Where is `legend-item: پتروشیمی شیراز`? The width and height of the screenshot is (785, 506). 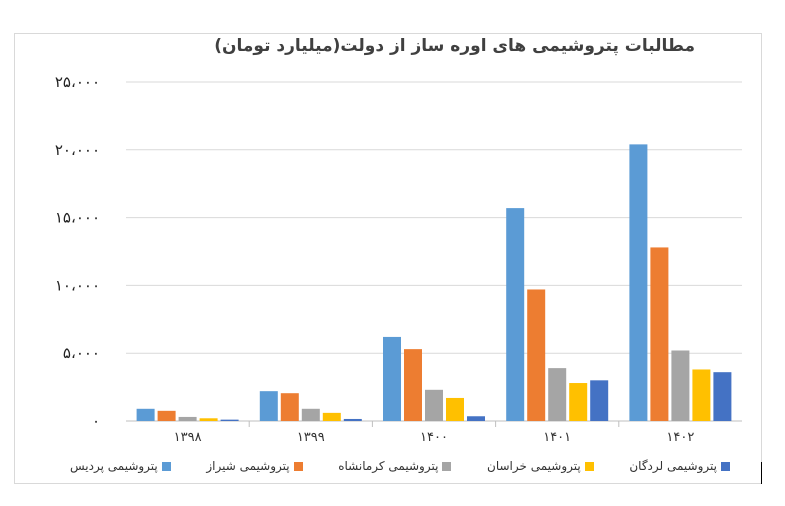
legend-item: پتروشیمی شیراز is located at coordinates (254, 466).